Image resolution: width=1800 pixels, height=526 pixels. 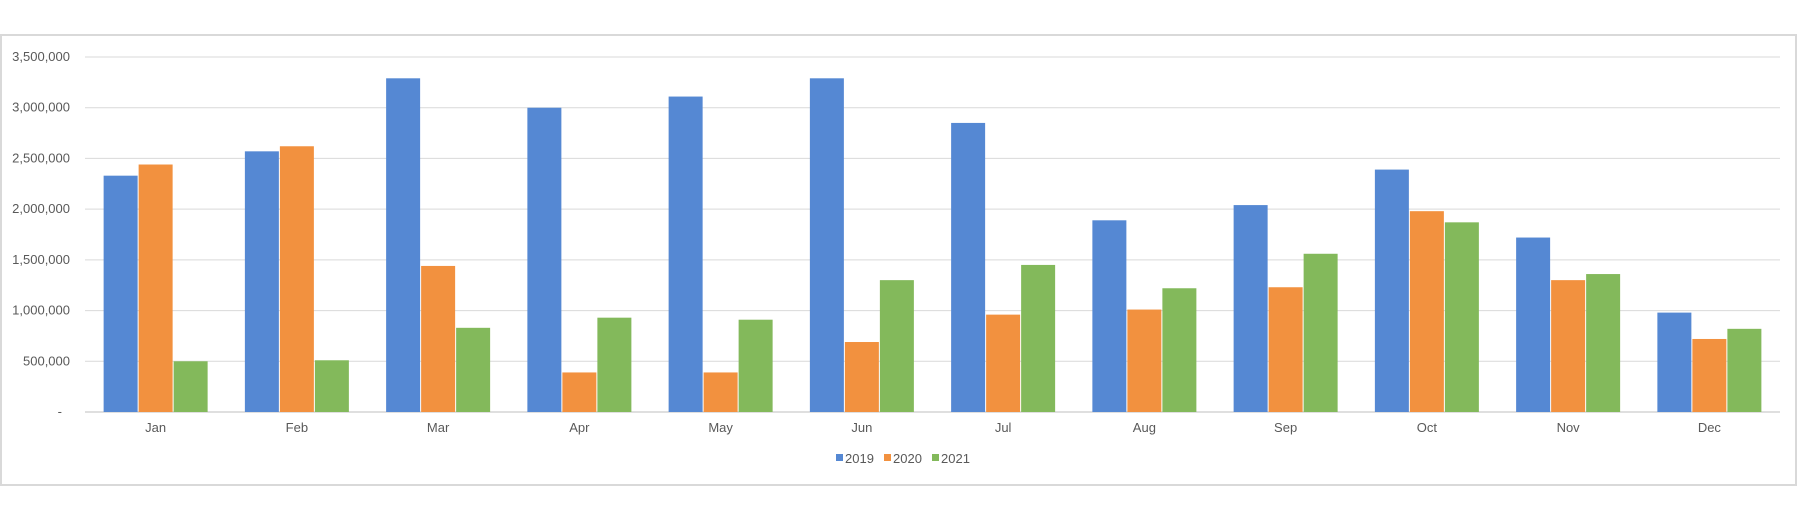 I want to click on bar-2020-sep, so click(x=1285, y=349).